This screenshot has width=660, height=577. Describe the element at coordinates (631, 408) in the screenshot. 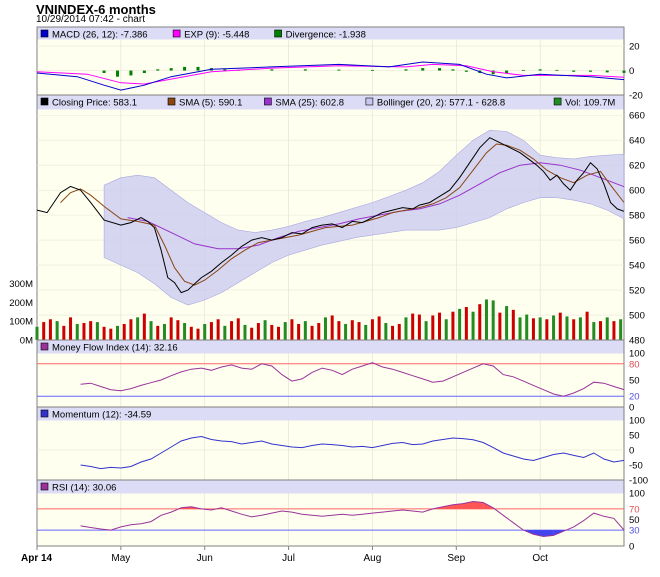

I see `mfi-y-tick-label: 0` at that location.